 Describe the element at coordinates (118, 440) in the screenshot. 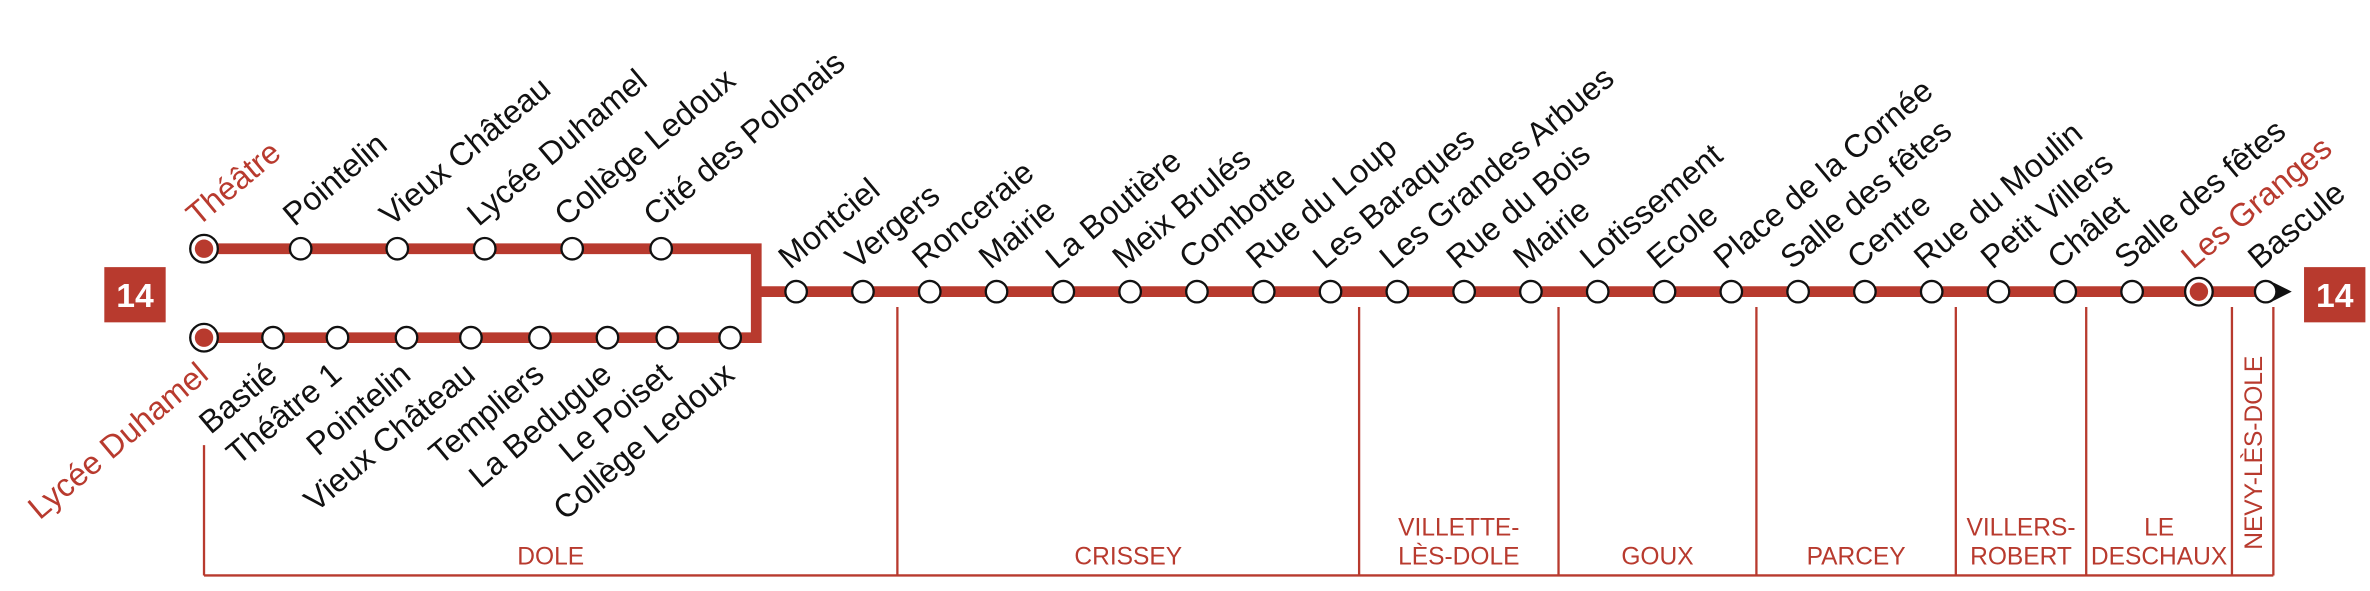

I see `stop-label: Lycée Duhamel` at that location.